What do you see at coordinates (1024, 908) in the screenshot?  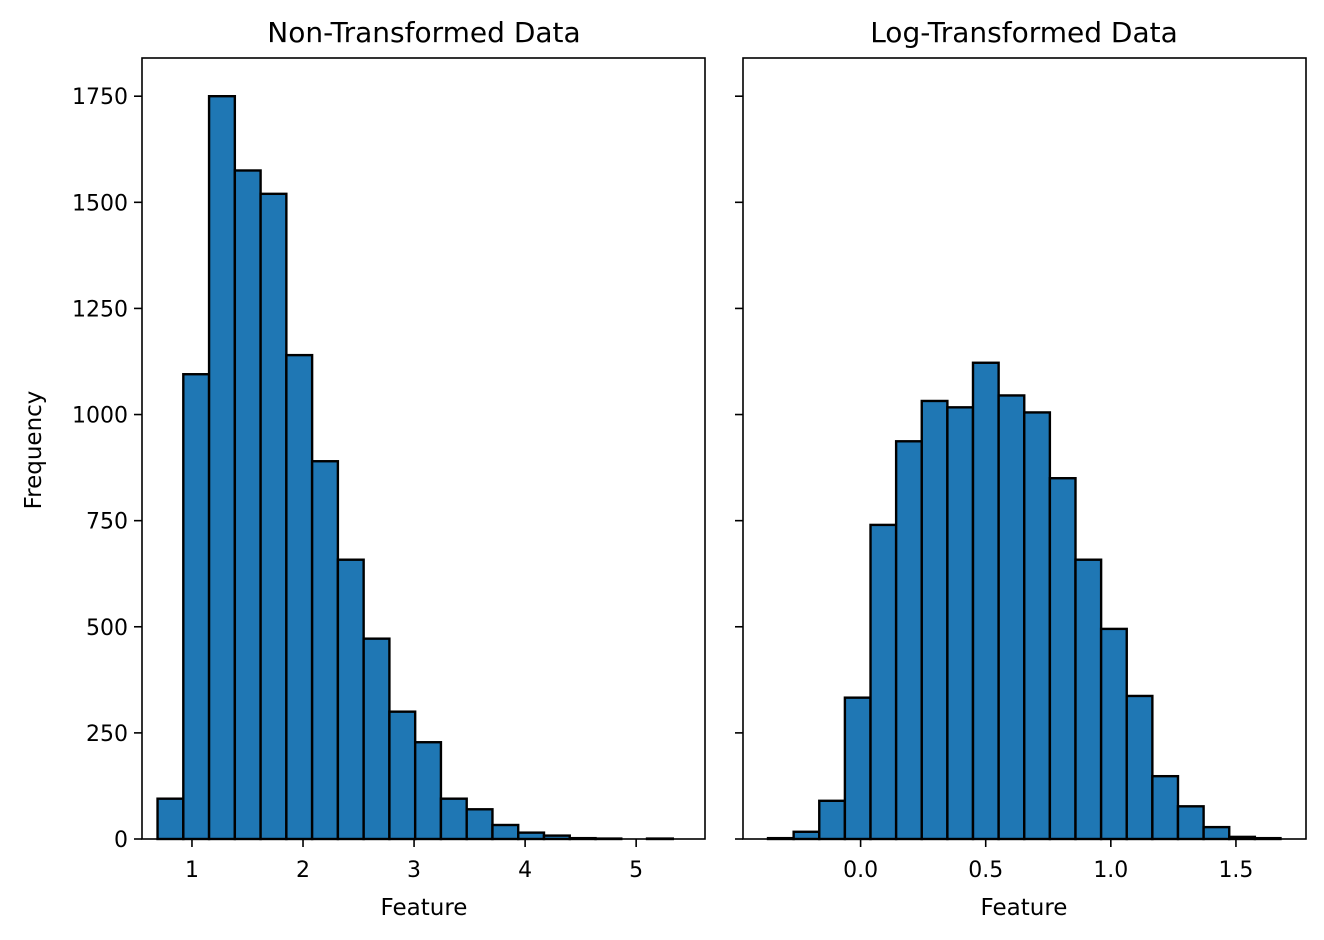 I see `right-x-axis-label: Feature` at bounding box center [1024, 908].